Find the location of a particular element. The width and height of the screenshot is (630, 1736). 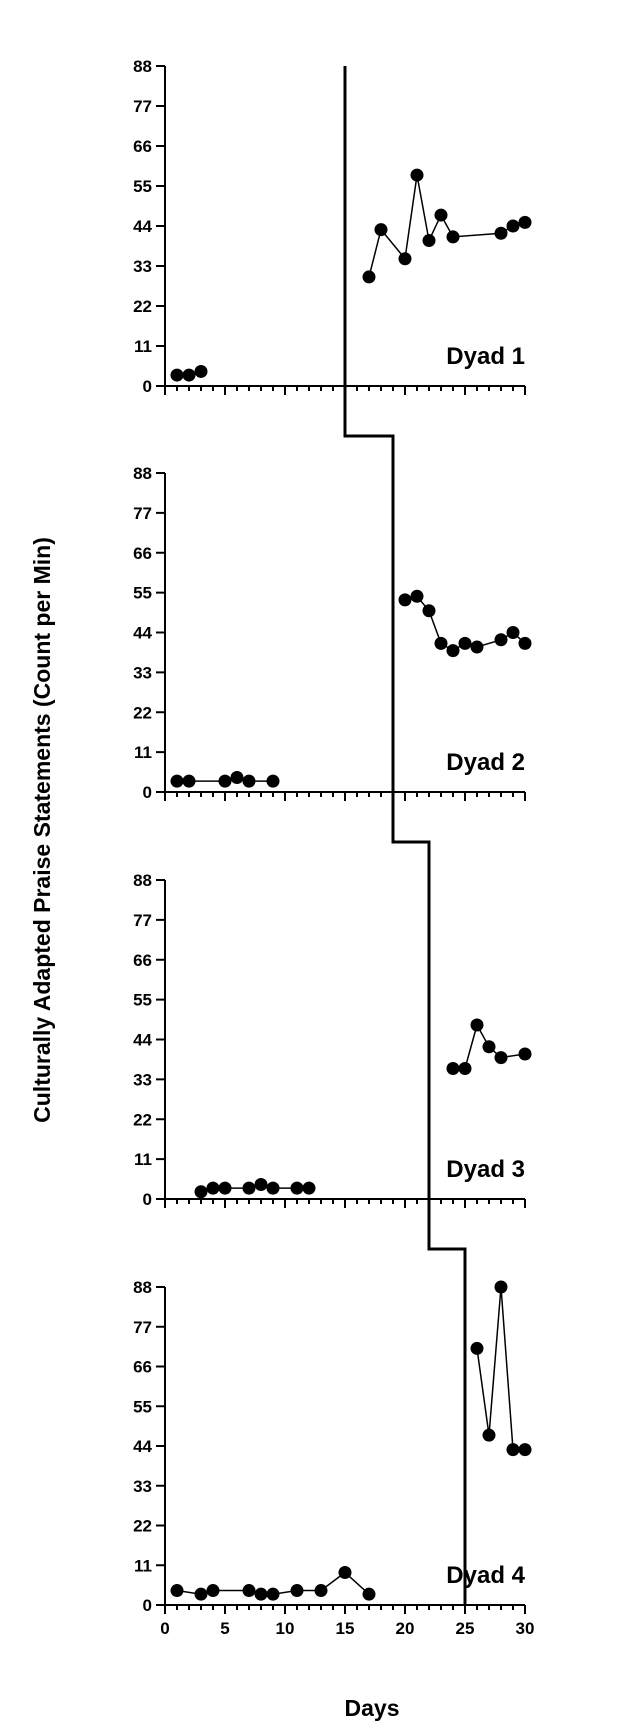

x-tick-label: 30 is located at coordinates (525, 1628).